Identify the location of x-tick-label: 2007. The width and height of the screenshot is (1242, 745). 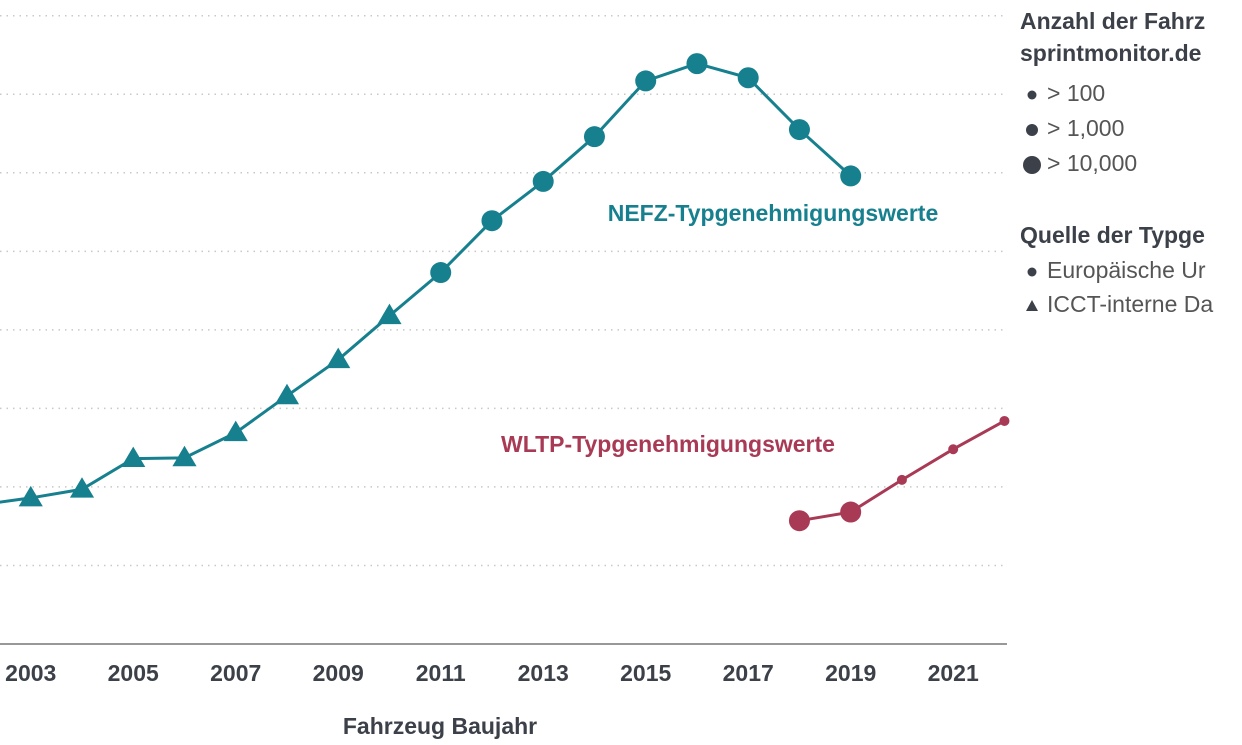
(235, 673).